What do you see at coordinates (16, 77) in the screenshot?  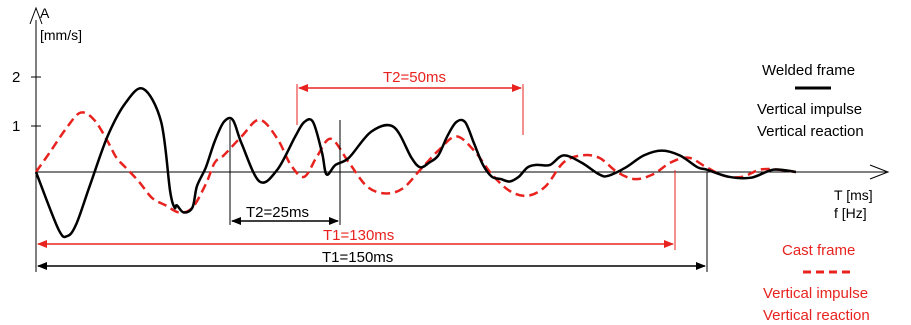 I see `y-tick-label-2: 2` at bounding box center [16, 77].